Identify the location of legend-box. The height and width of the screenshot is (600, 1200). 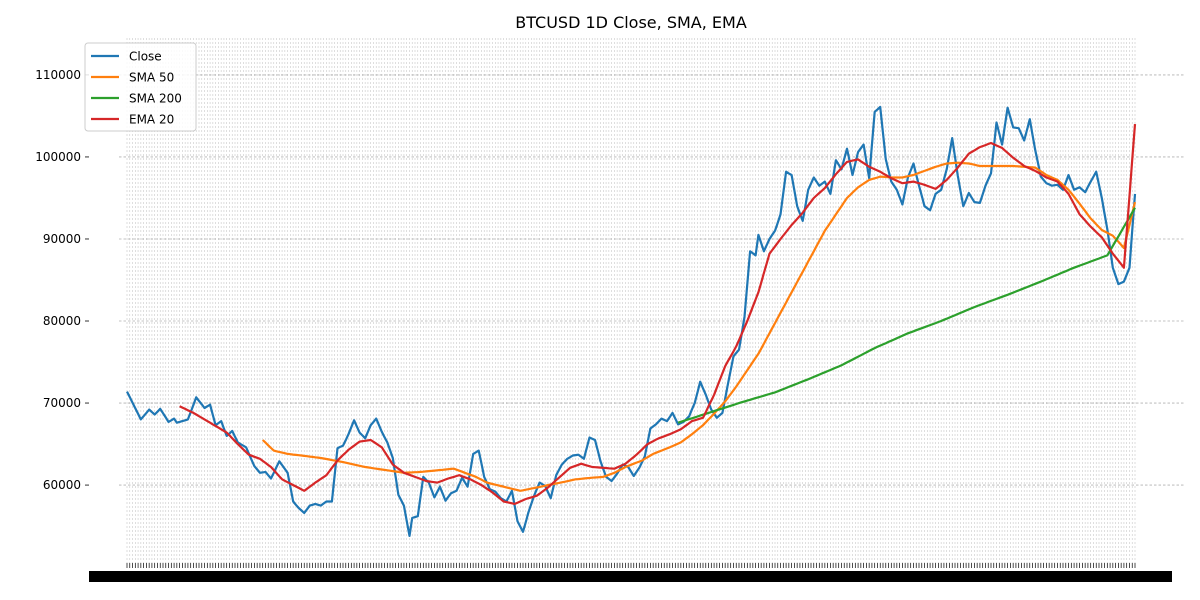
(140, 87).